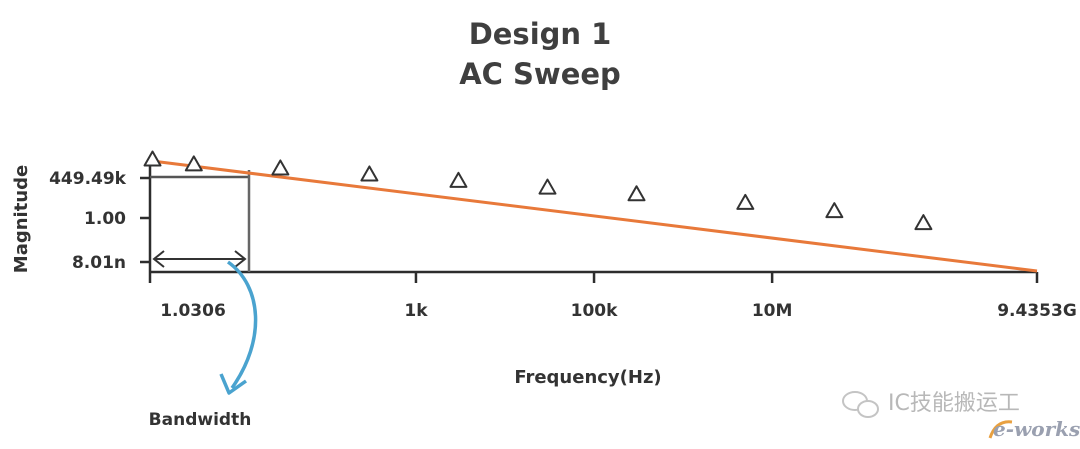 The image size is (1080, 449). I want to click on y-tick-label: 1.00, so click(105, 219).